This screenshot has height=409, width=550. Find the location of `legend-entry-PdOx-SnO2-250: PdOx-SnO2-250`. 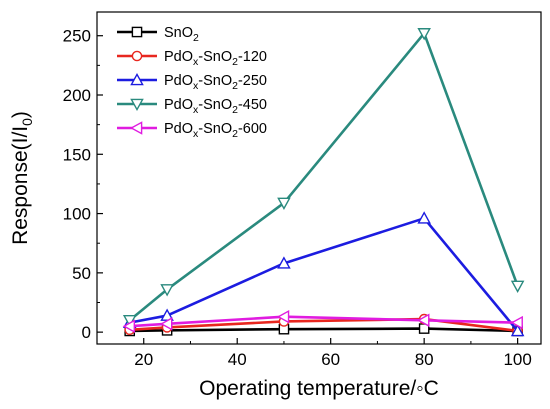

legend-entry-PdOx-SnO2-250: PdOx-SnO2-250 is located at coordinates (192, 82).